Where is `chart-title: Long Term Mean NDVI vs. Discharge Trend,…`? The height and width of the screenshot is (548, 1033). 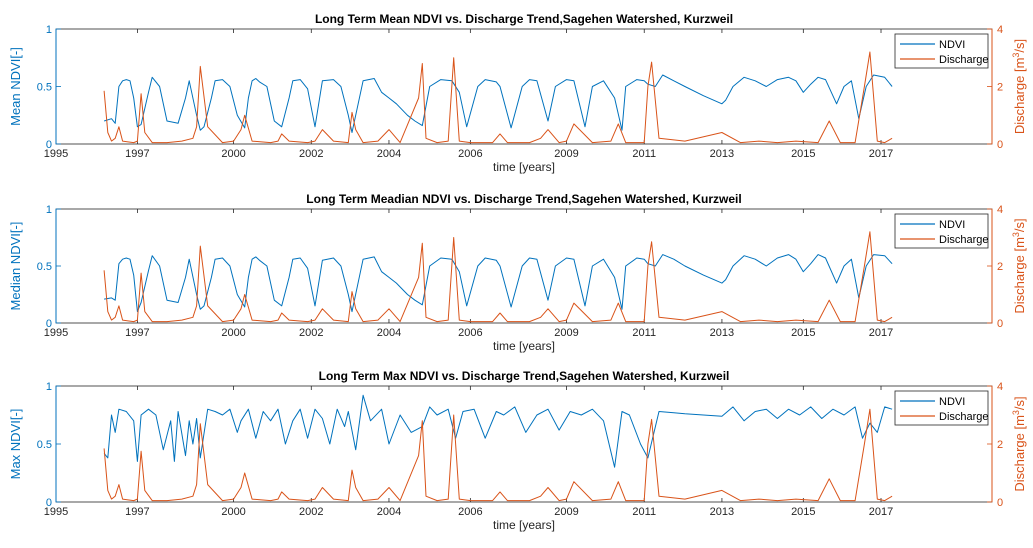 chart-title: Long Term Mean NDVI vs. Discharge Trend,… is located at coordinates (524, 19).